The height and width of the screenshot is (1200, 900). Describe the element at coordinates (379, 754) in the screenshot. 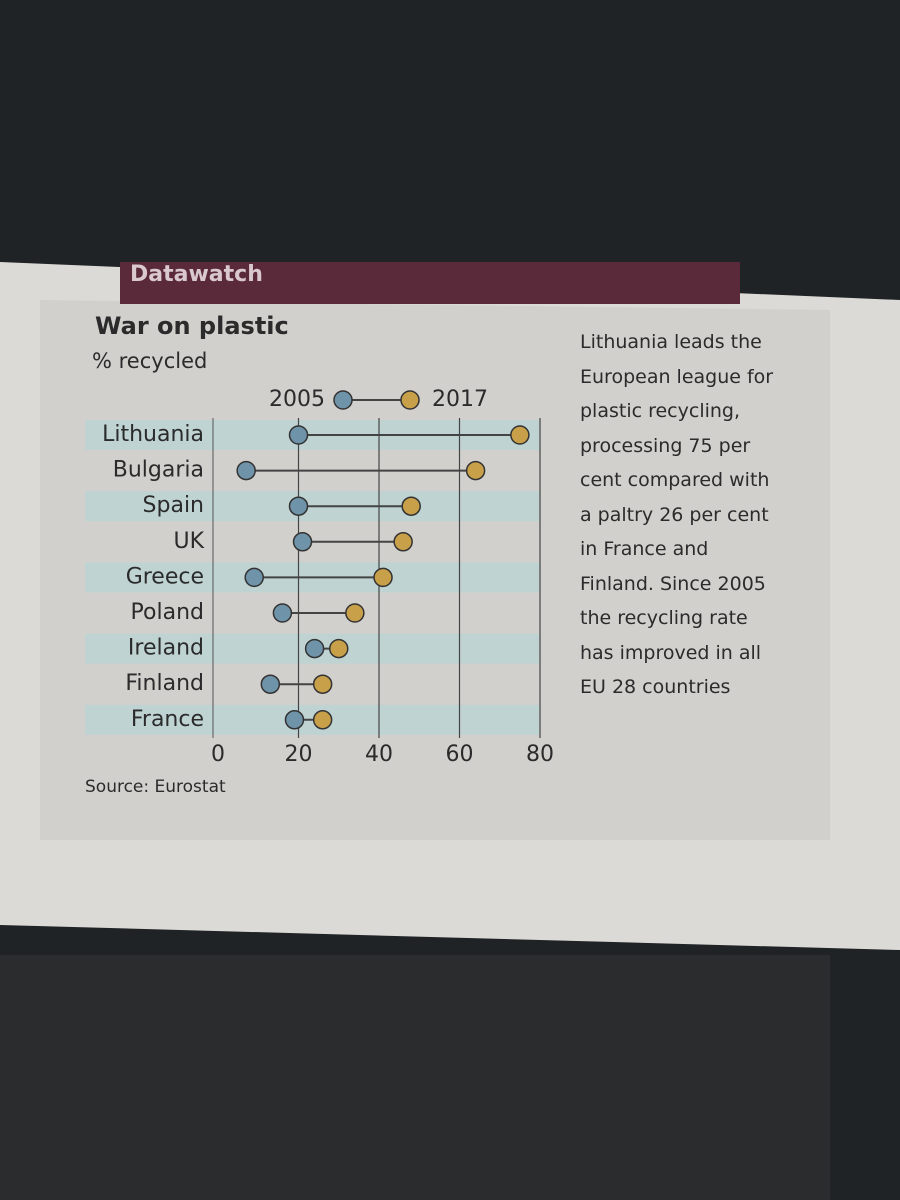

I see `x-tick-label: 40` at that location.